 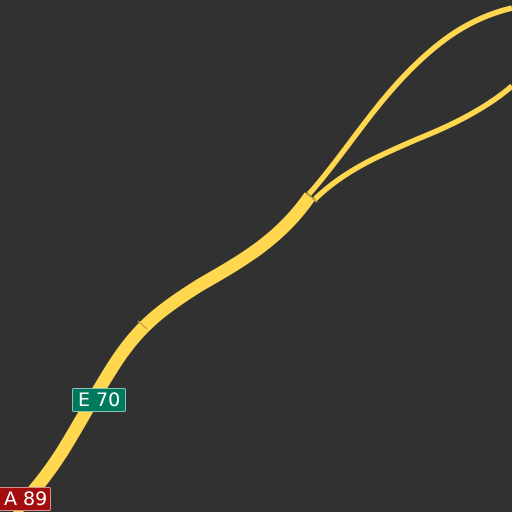 I want to click on route-shield-e70: E 70, so click(x=99, y=400).